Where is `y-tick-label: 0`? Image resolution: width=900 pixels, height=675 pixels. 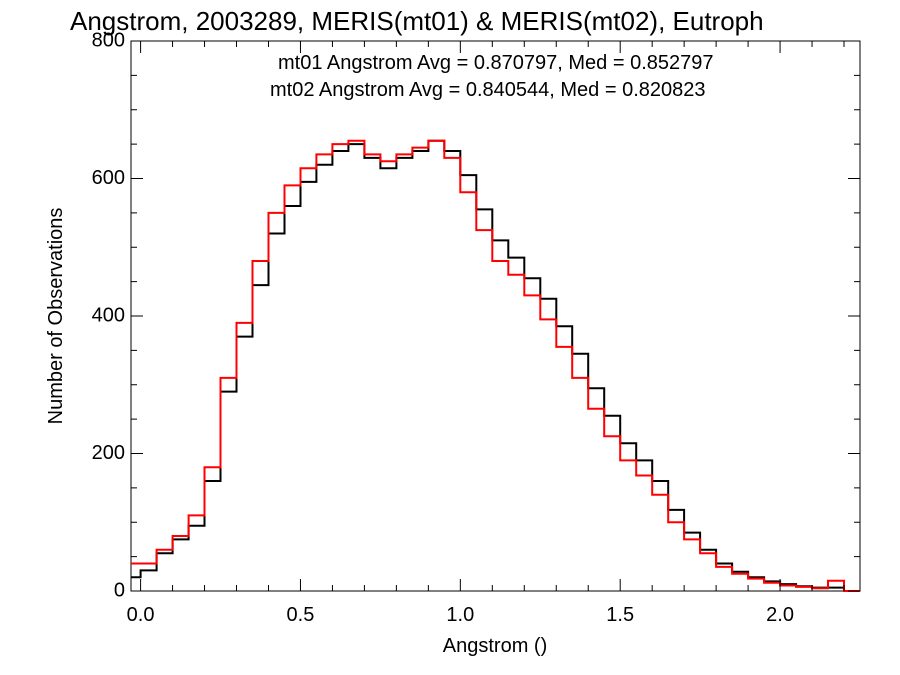 y-tick-label: 0 is located at coordinates (119, 590).